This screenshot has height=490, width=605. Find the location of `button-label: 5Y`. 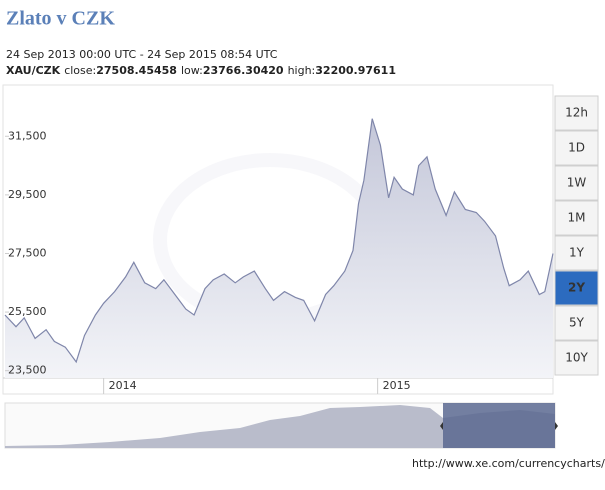

button-label: 5Y is located at coordinates (577, 323).